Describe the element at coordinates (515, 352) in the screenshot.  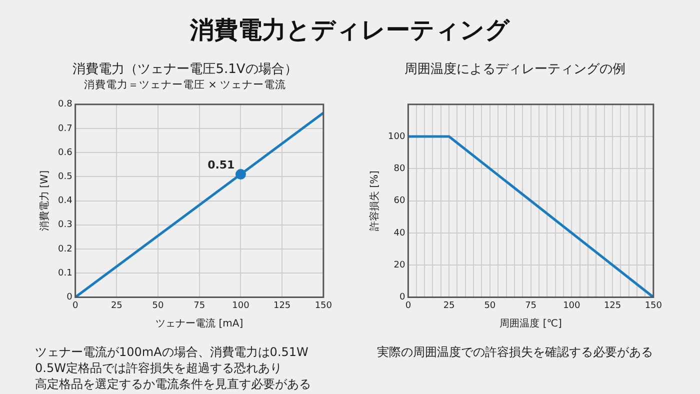
I see `text: 実際の周囲温度での許容損失を確認する必要がある` at that location.